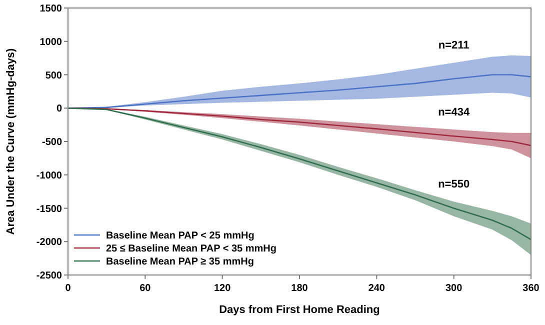 This screenshot has width=545, height=325. I want to click on x-tick-label: 300, so click(454, 288).